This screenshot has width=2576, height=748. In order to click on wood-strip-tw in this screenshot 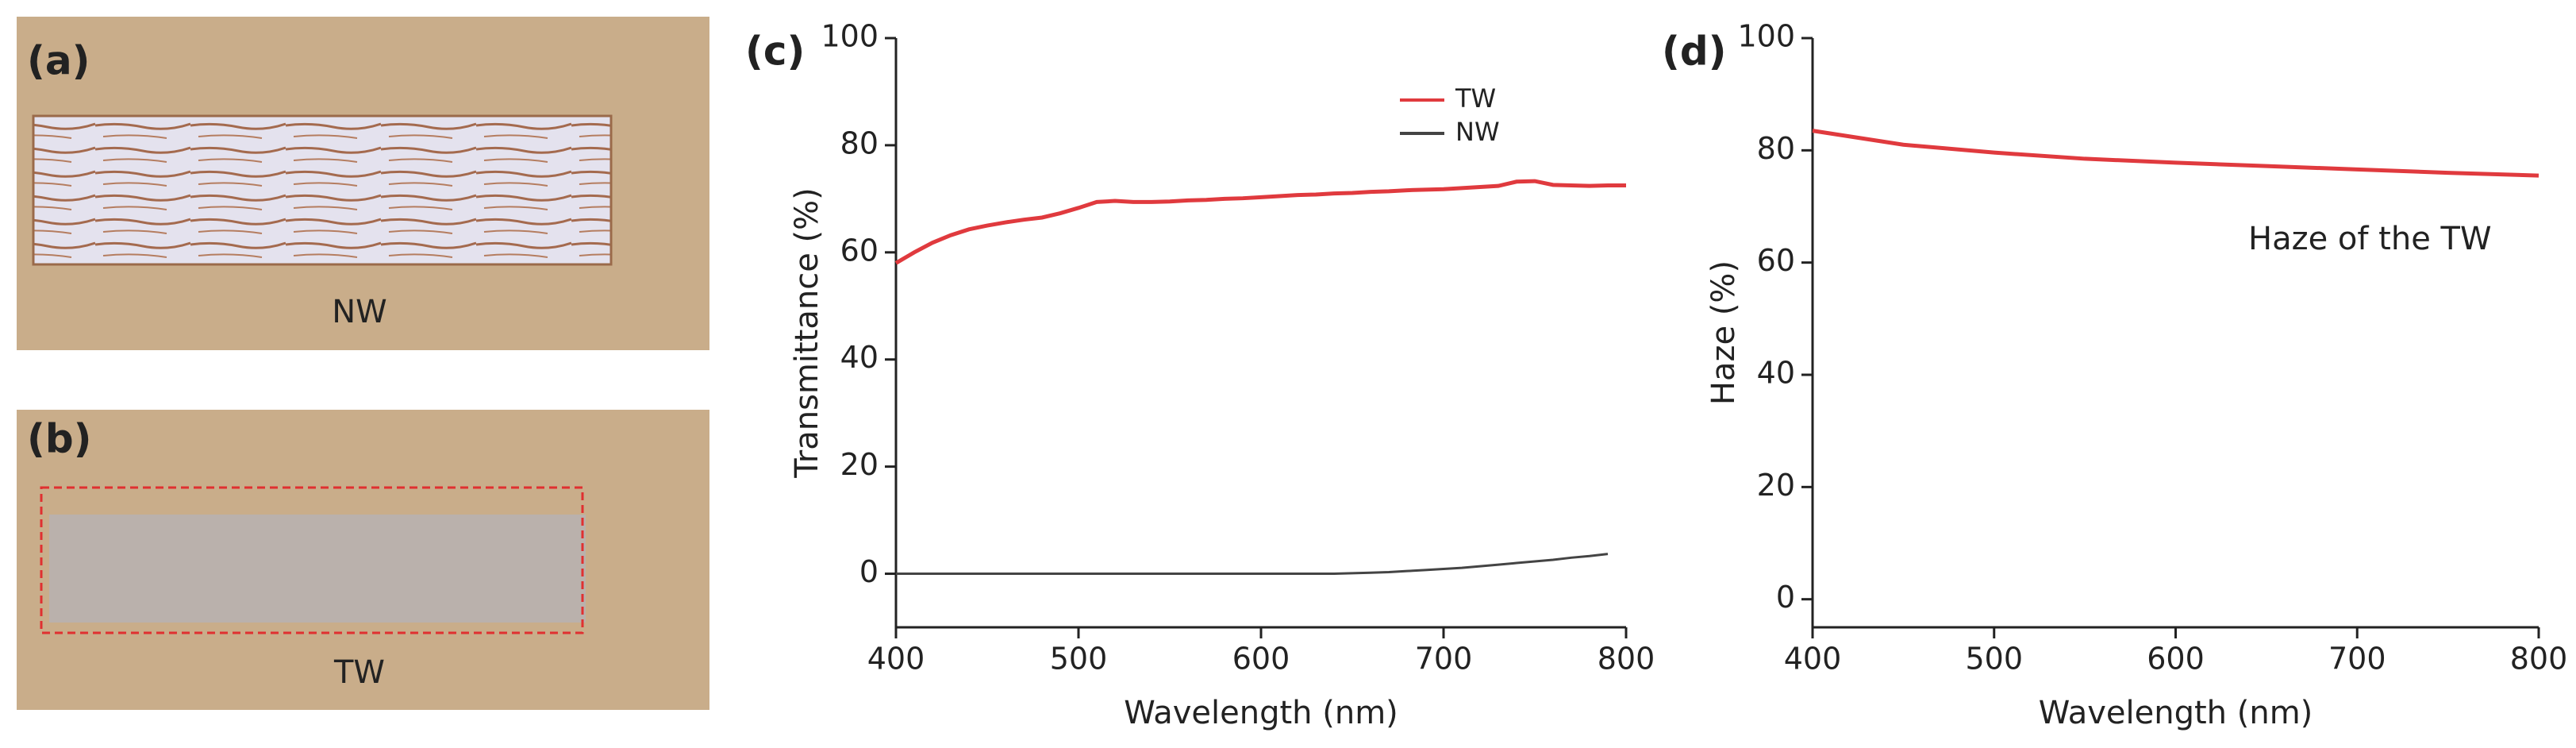, I will do `click(317, 569)`.